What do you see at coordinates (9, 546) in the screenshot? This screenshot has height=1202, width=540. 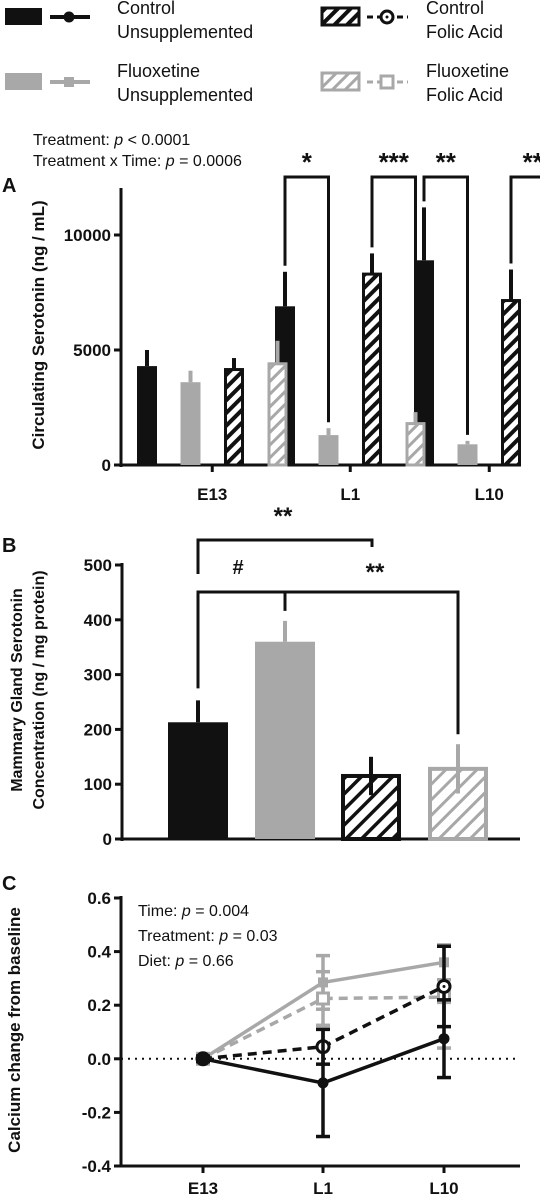 I see `panel-b-letter: B` at bounding box center [9, 546].